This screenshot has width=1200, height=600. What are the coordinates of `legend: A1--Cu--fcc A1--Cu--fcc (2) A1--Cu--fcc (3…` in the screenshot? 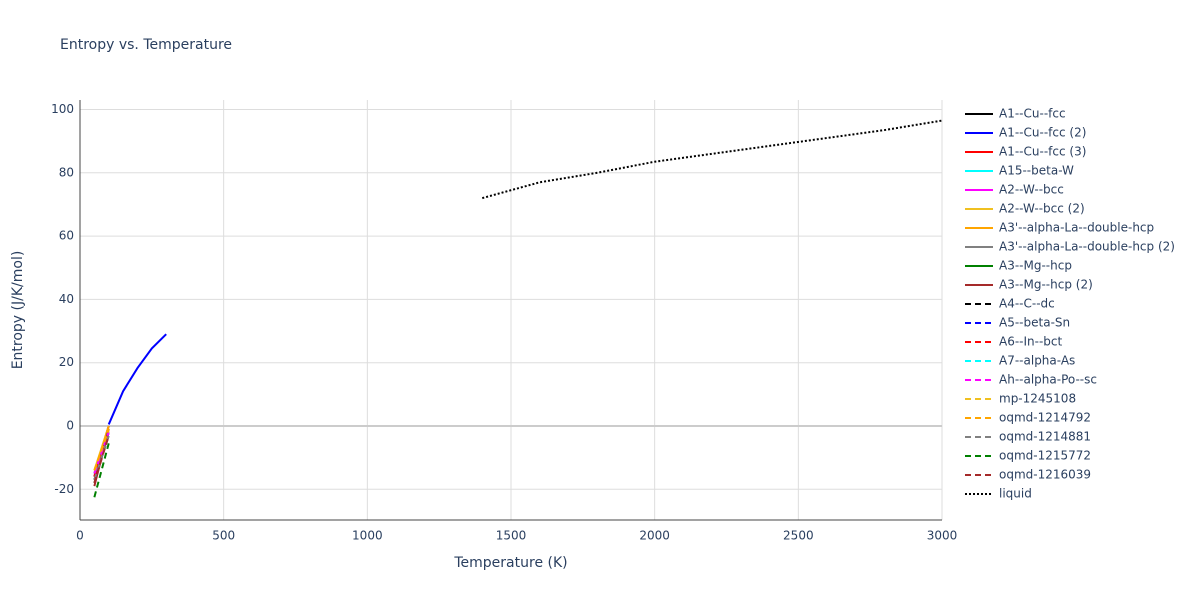 It's located at (1070, 304).